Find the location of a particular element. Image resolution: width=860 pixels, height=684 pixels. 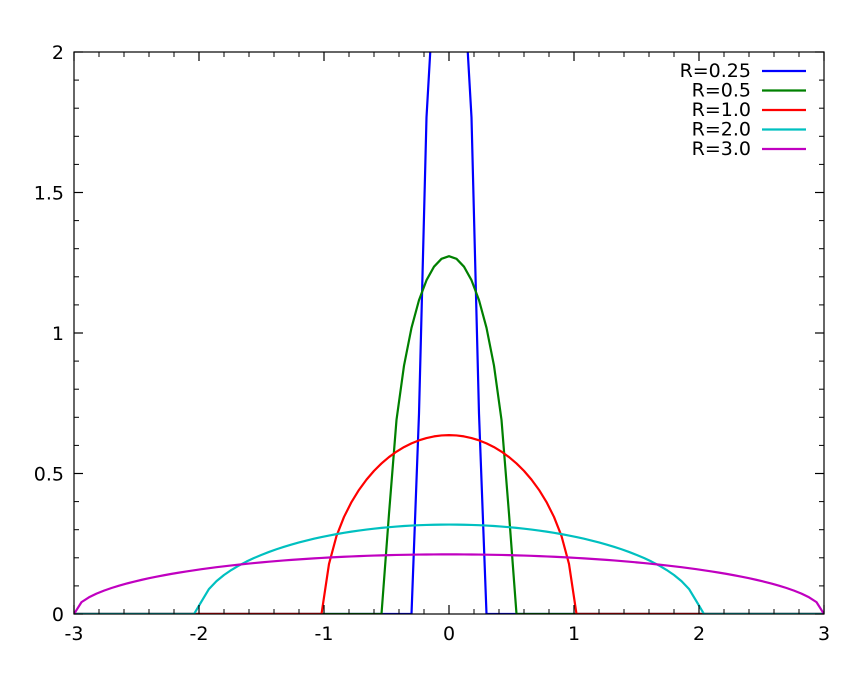

legend-label: R=1.0 is located at coordinates (721, 110).